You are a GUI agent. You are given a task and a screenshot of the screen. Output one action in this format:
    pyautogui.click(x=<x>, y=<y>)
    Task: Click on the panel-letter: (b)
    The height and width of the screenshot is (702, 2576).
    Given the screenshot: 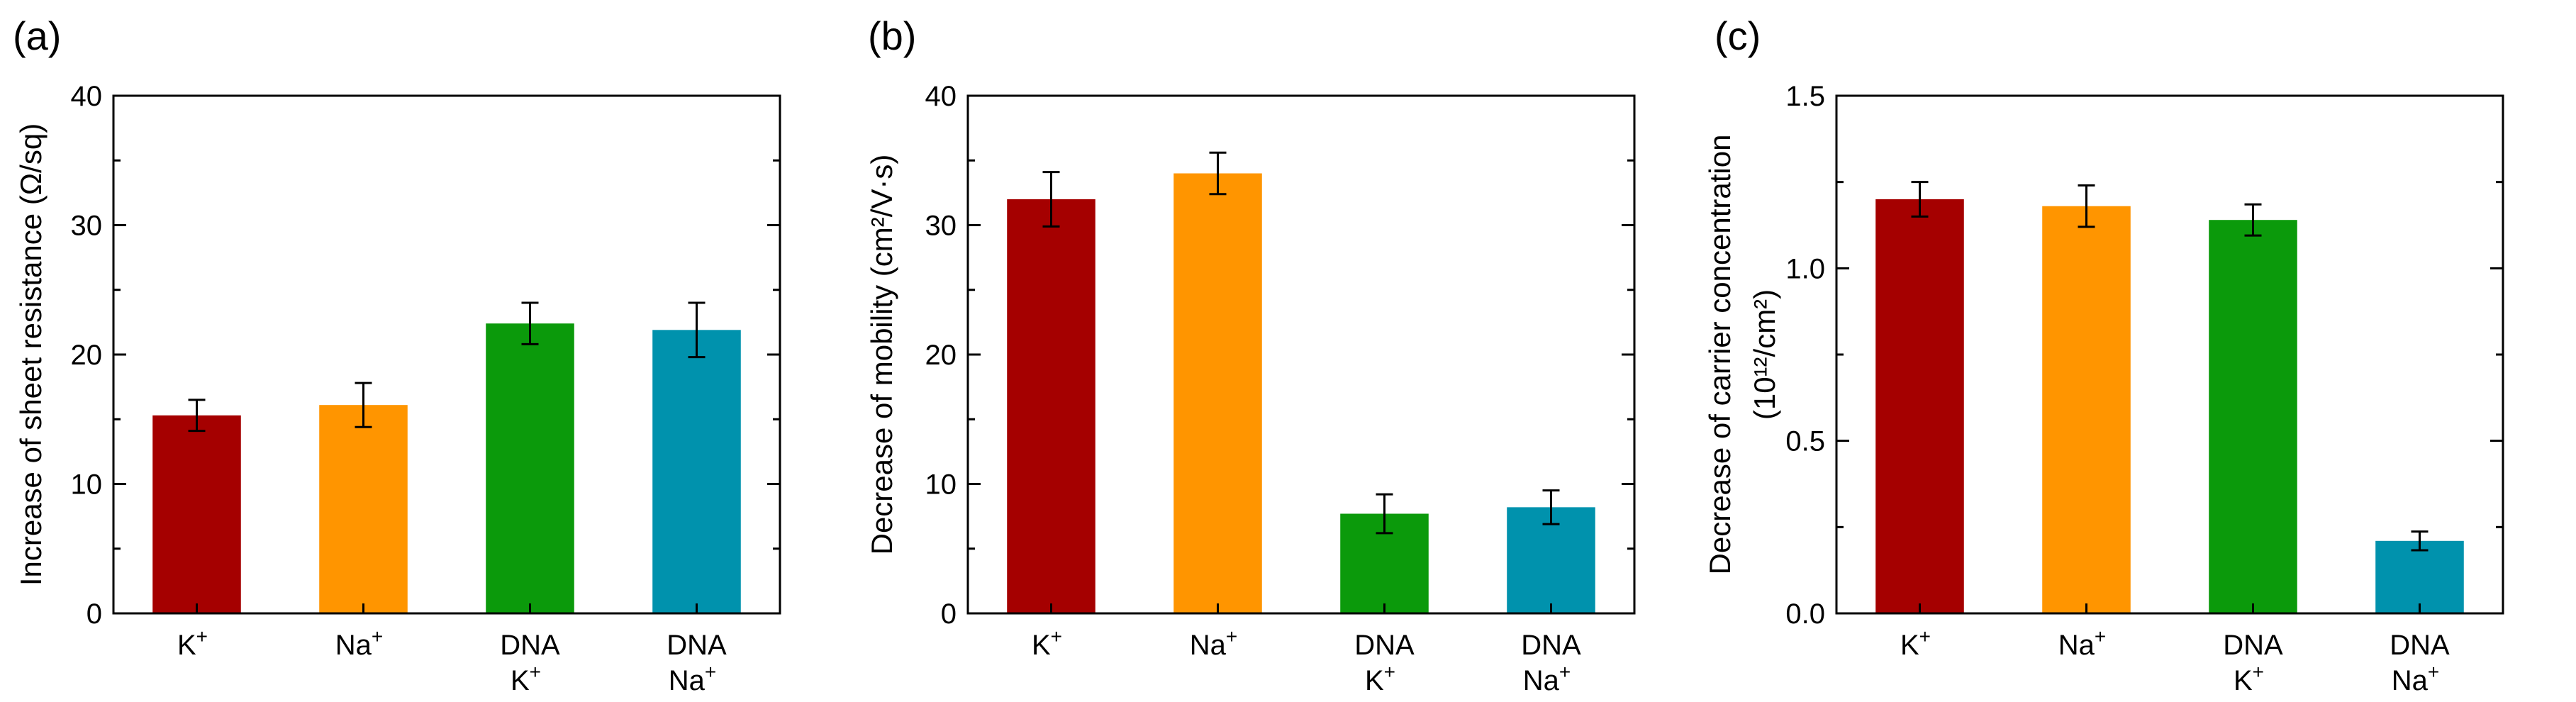 What is the action you would take?
    pyautogui.click(x=892, y=36)
    